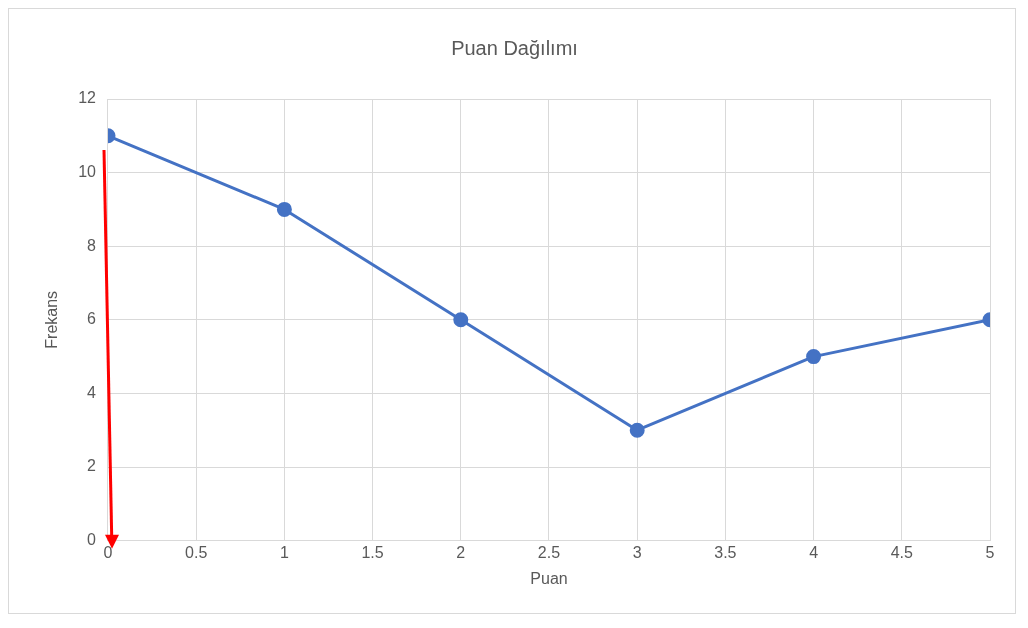  What do you see at coordinates (92, 319) in the screenshot?
I see `y-tick-label: 6` at bounding box center [92, 319].